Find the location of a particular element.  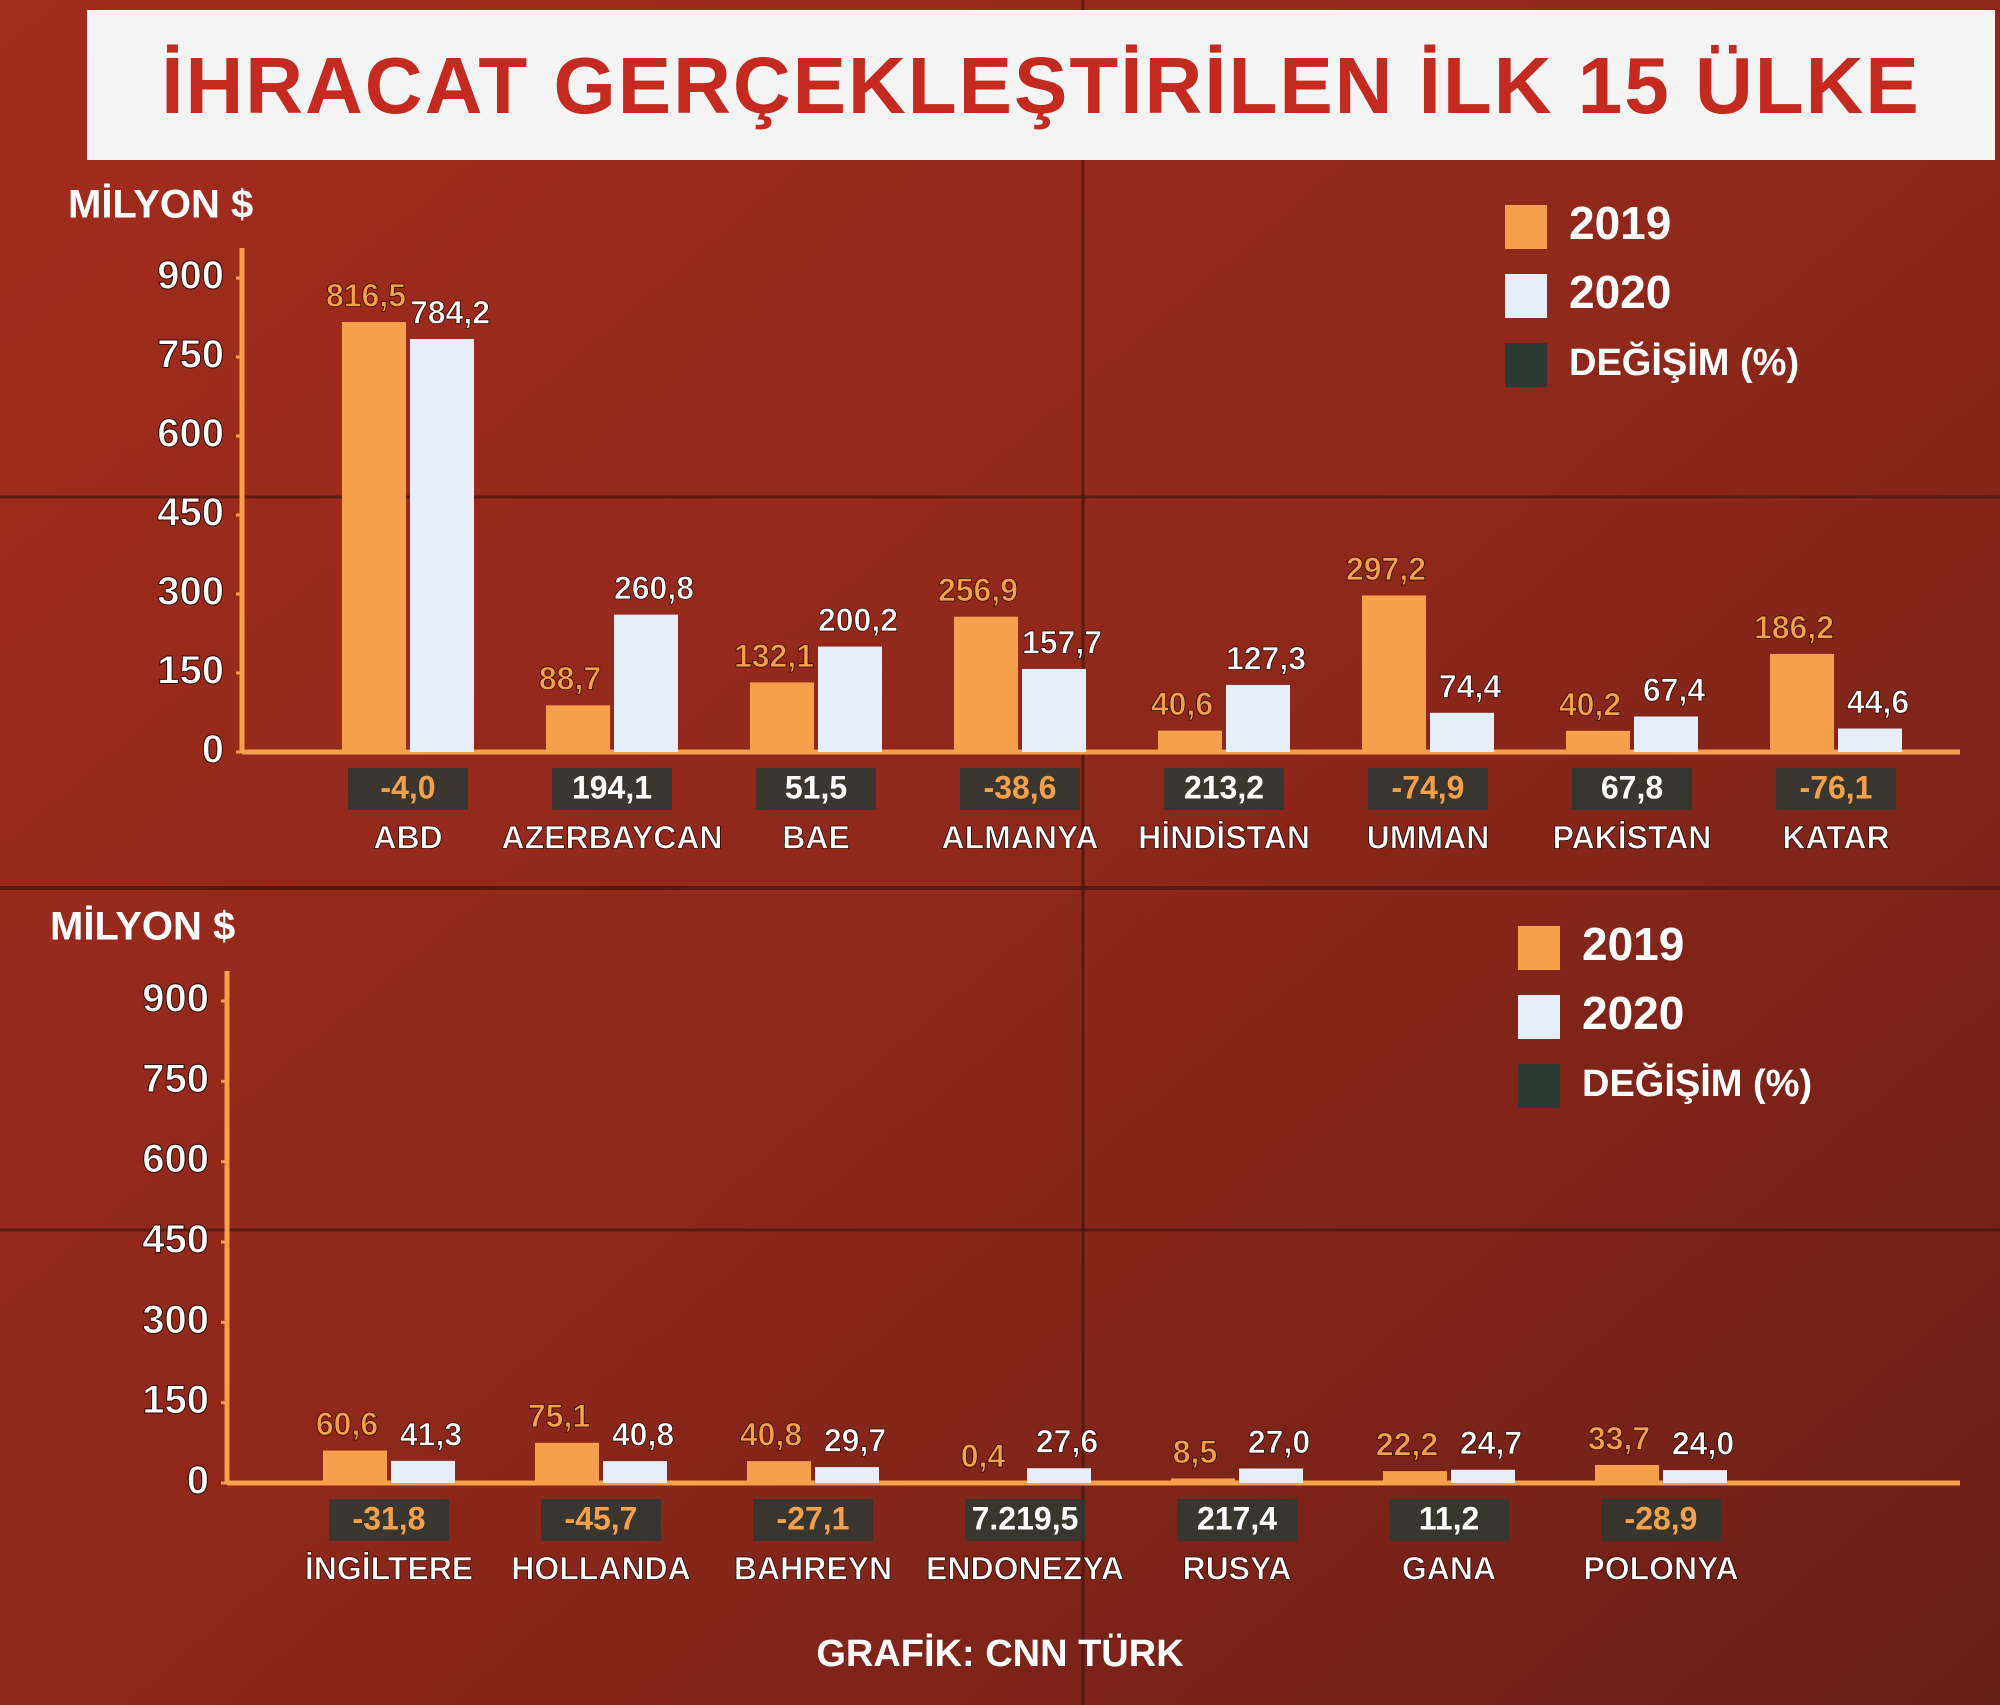

value-label: 260,8 is located at coordinates (654, 588).